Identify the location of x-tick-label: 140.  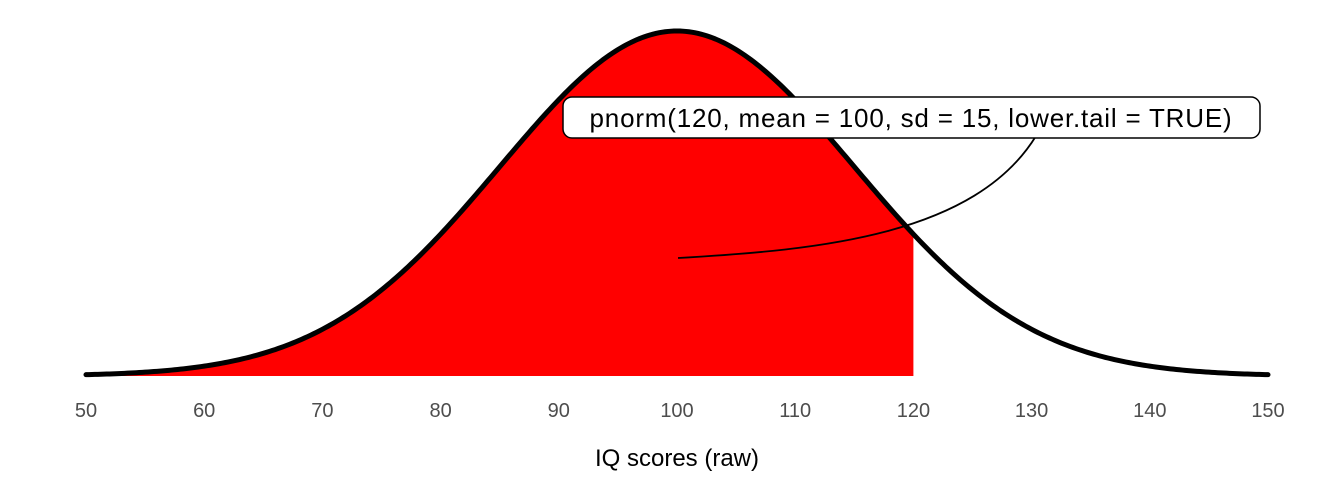
(1149, 411).